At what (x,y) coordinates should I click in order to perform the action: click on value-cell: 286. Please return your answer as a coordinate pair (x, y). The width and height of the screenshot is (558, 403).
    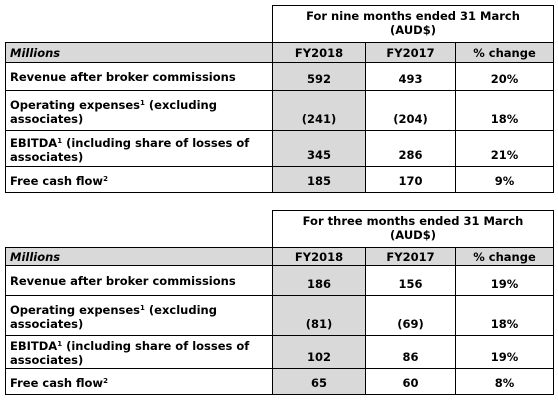
    Looking at the image, I should click on (410, 148).